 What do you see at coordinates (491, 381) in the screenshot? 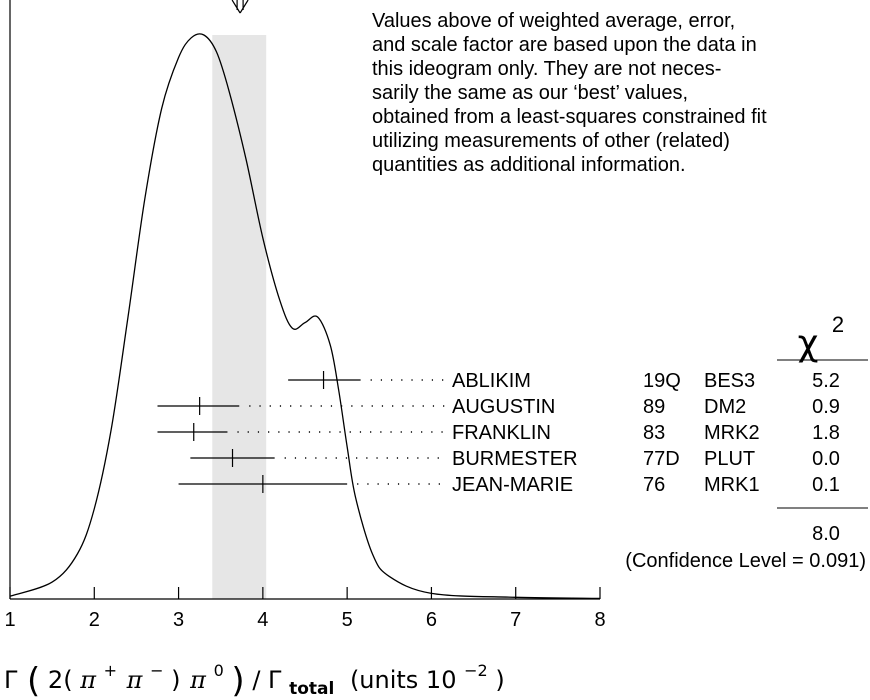
I see `measurement-author: ABLIKIM` at bounding box center [491, 381].